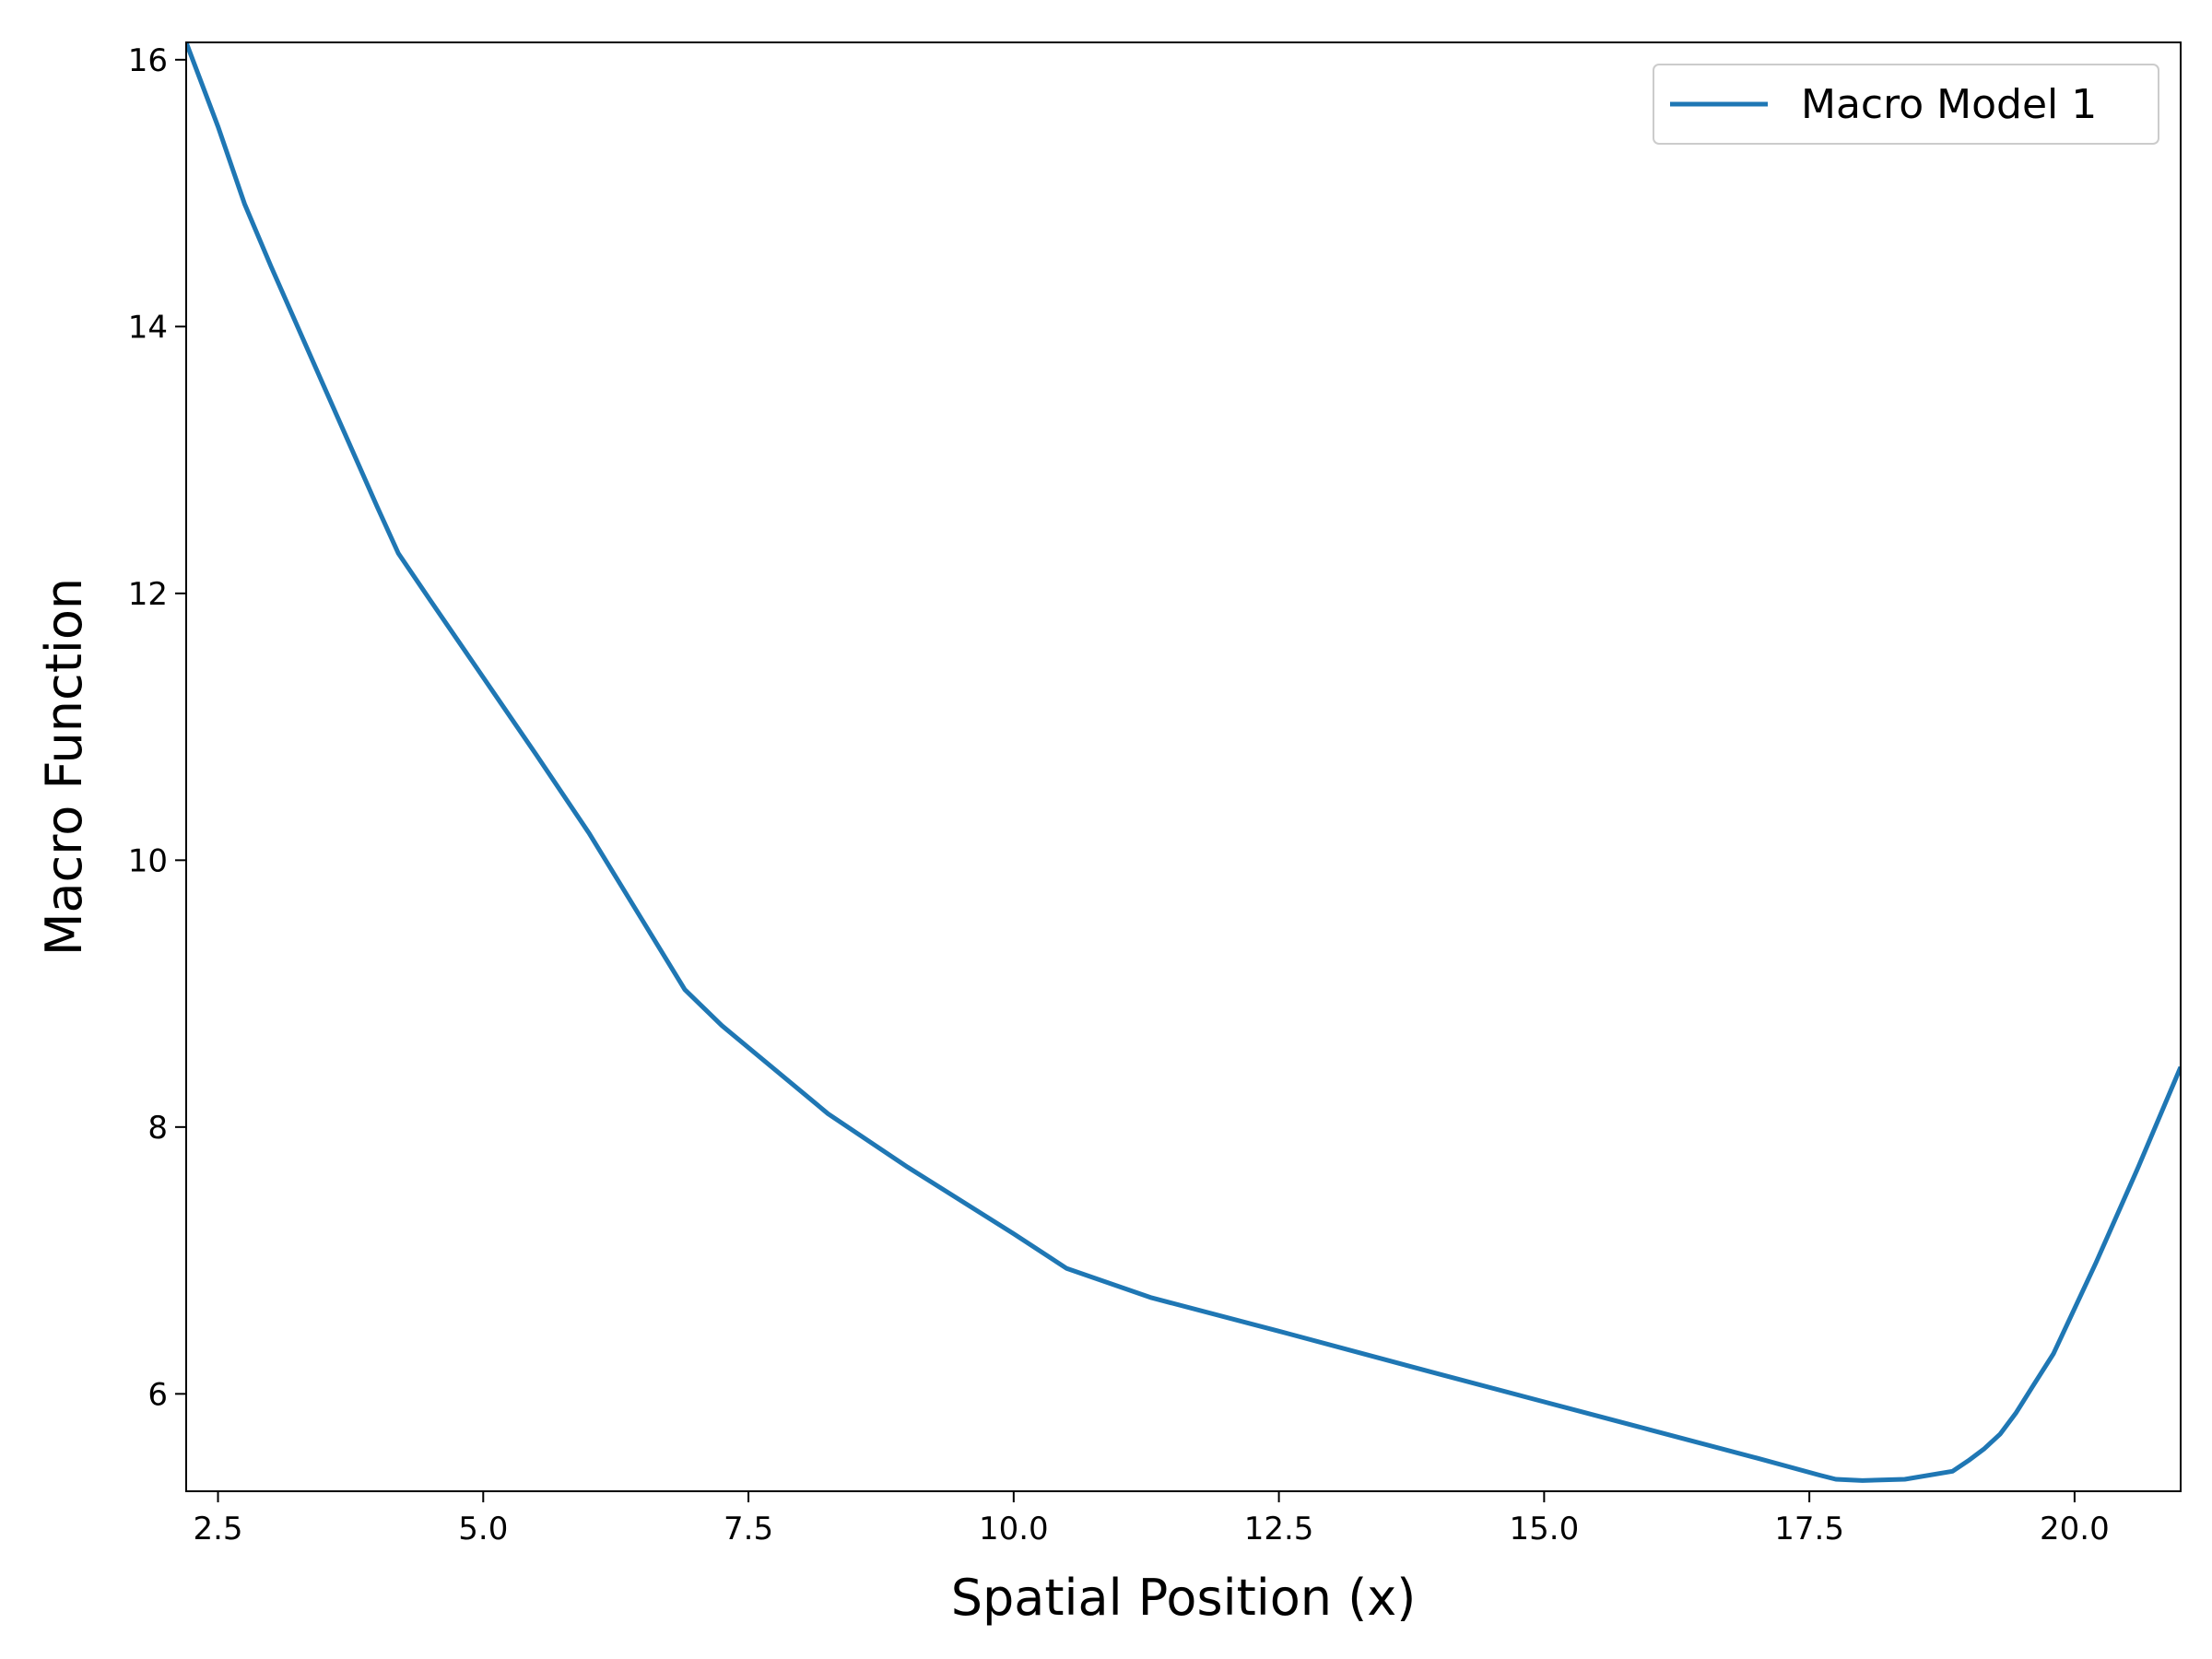  What do you see at coordinates (1809, 1529) in the screenshot?
I see `x-tick-label: 17.5` at bounding box center [1809, 1529].